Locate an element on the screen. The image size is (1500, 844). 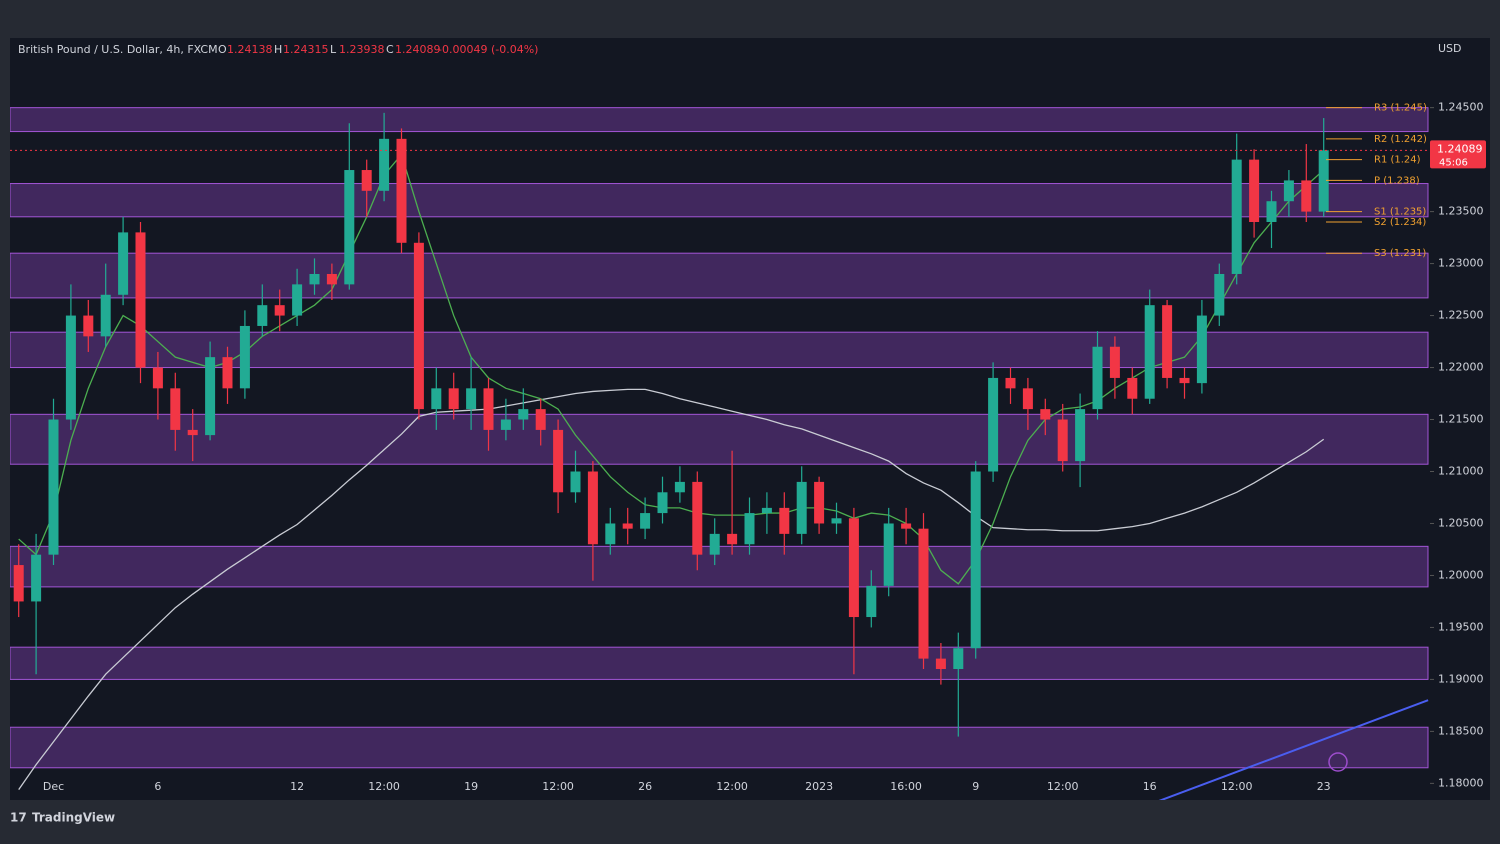
ohlc-key: O is located at coordinates (222, 49).